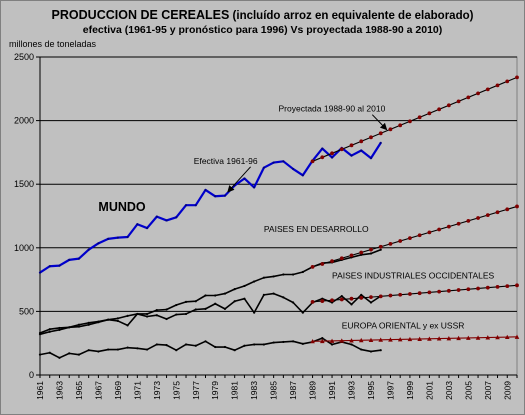 The image size is (525, 415). Describe the element at coordinates (196, 390) in the screenshot. I see `x-tick-label: 1977` at that location.